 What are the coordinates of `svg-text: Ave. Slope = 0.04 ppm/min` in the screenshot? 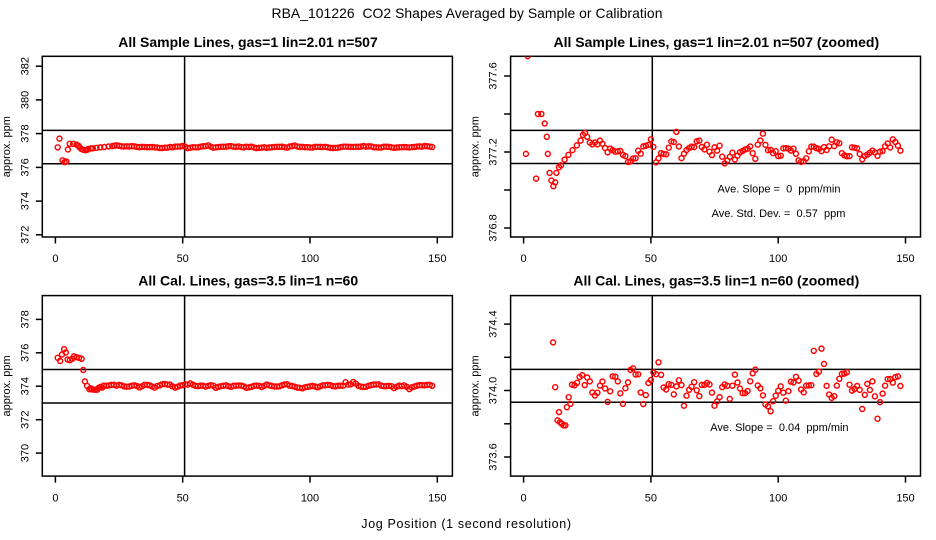 It's located at (779, 428).